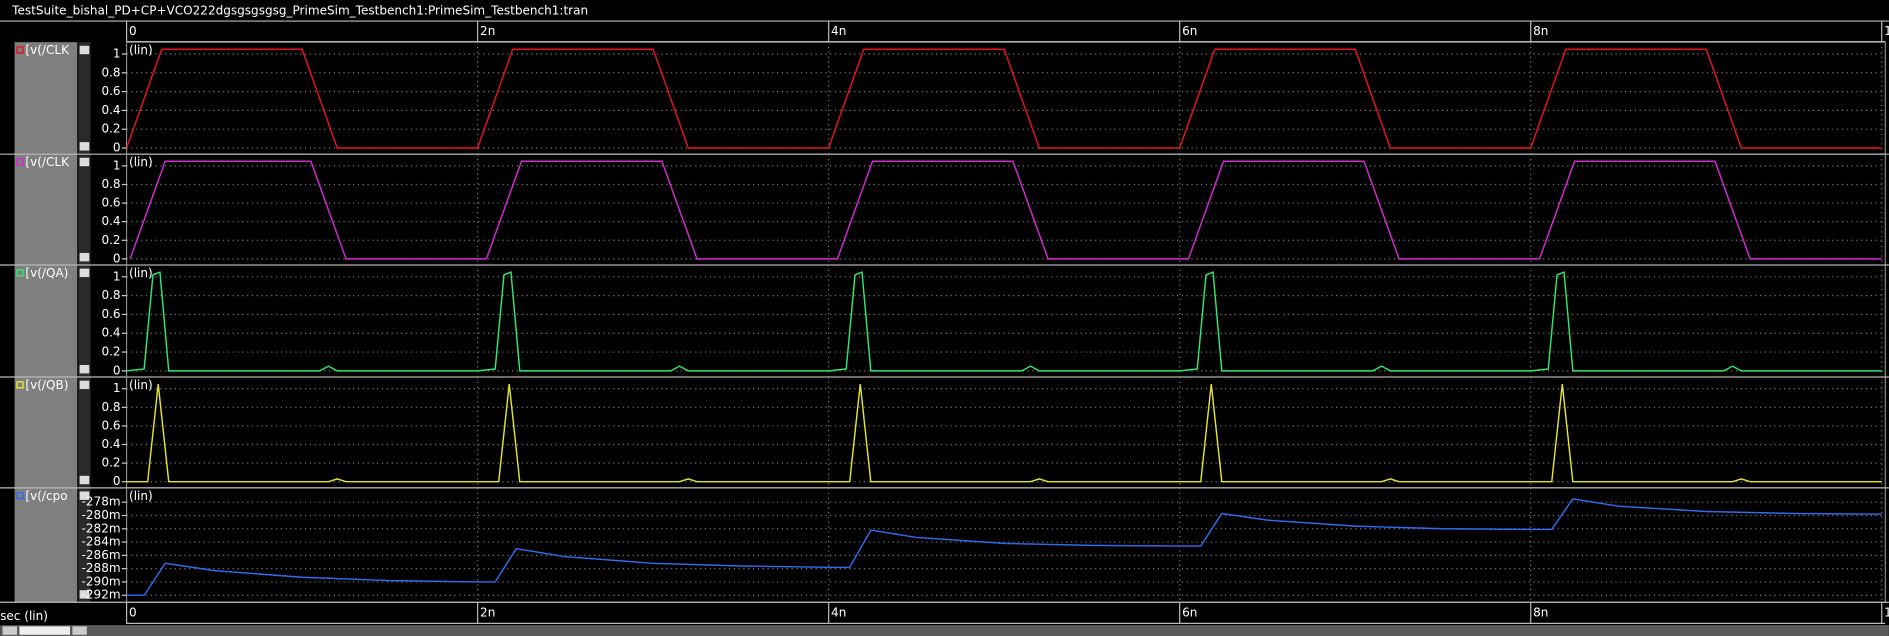 This screenshot has width=1889, height=636. What do you see at coordinates (101, 542) in the screenshot?
I see `y-tick-label: -284m` at bounding box center [101, 542].